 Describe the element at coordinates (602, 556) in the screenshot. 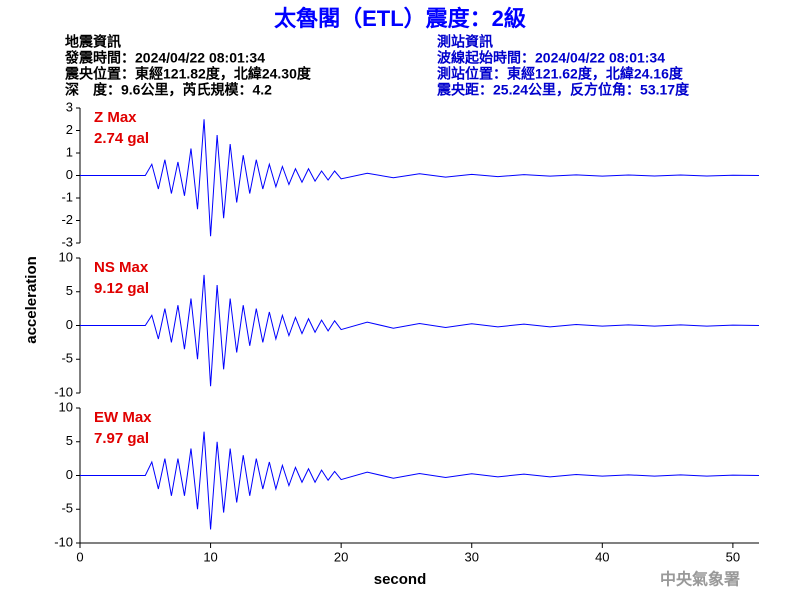

I see `x-tick-label: 40` at that location.